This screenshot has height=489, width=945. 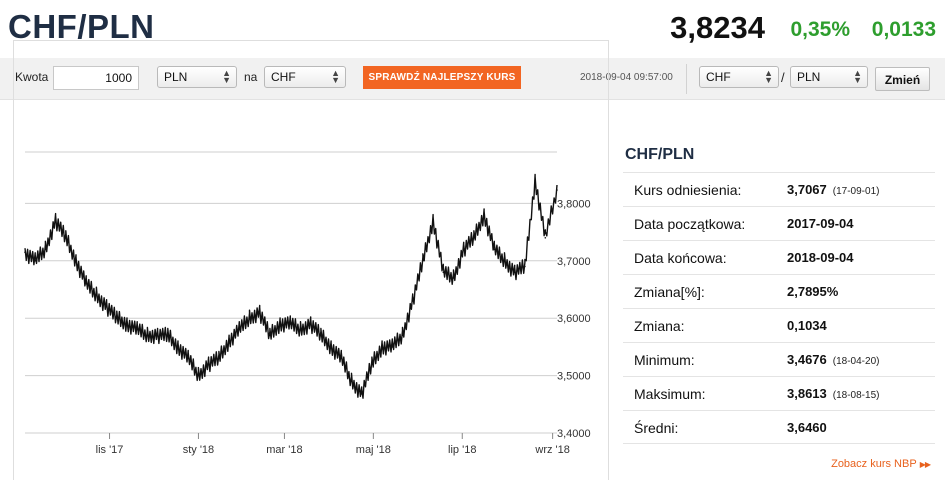 I want to click on pair-from-select: CHF ▲ ▼, so click(x=739, y=77).